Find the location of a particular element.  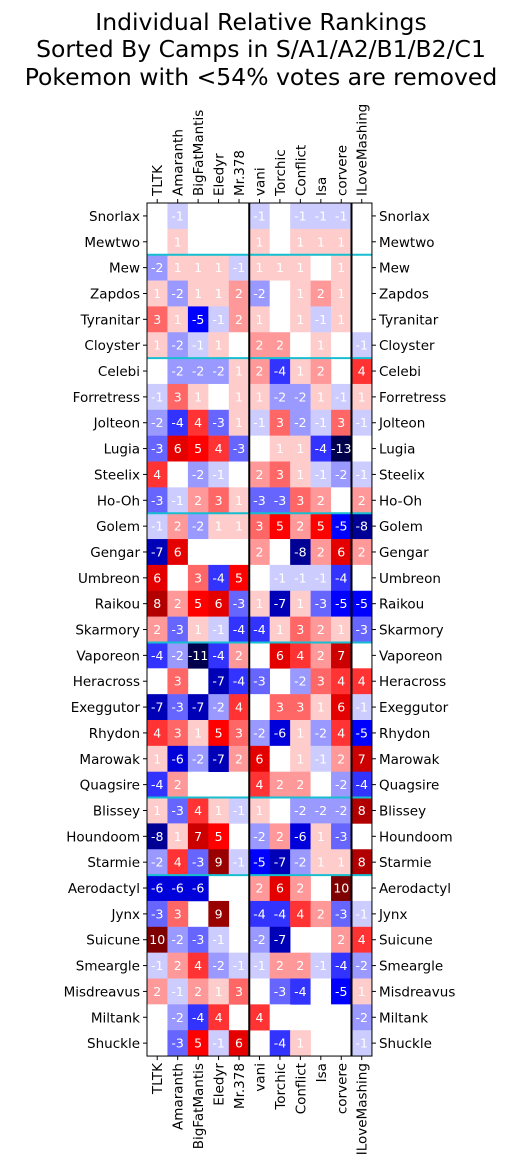

cell-label-raikou-mr-378: -3 is located at coordinates (239, 603).